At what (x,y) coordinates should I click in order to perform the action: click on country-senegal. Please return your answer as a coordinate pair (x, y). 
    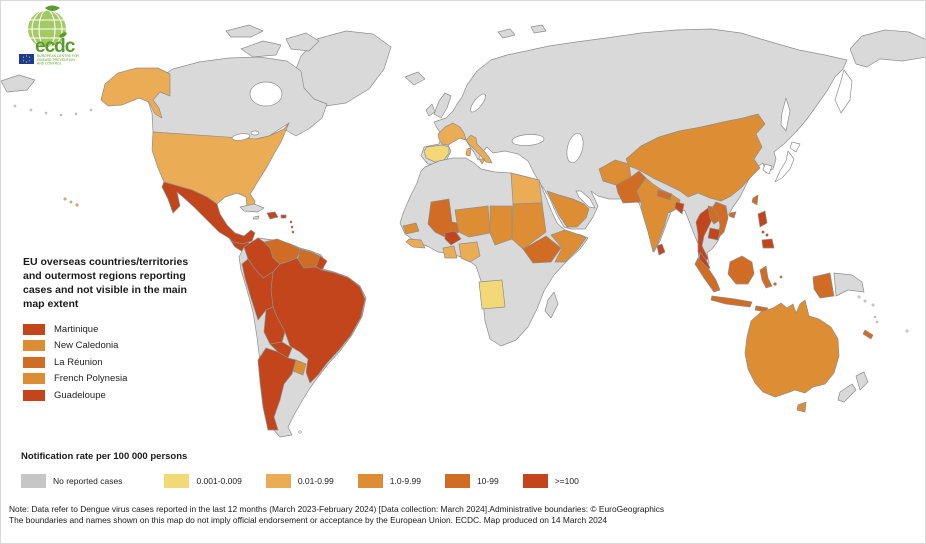
    Looking at the image, I should click on (411, 228).